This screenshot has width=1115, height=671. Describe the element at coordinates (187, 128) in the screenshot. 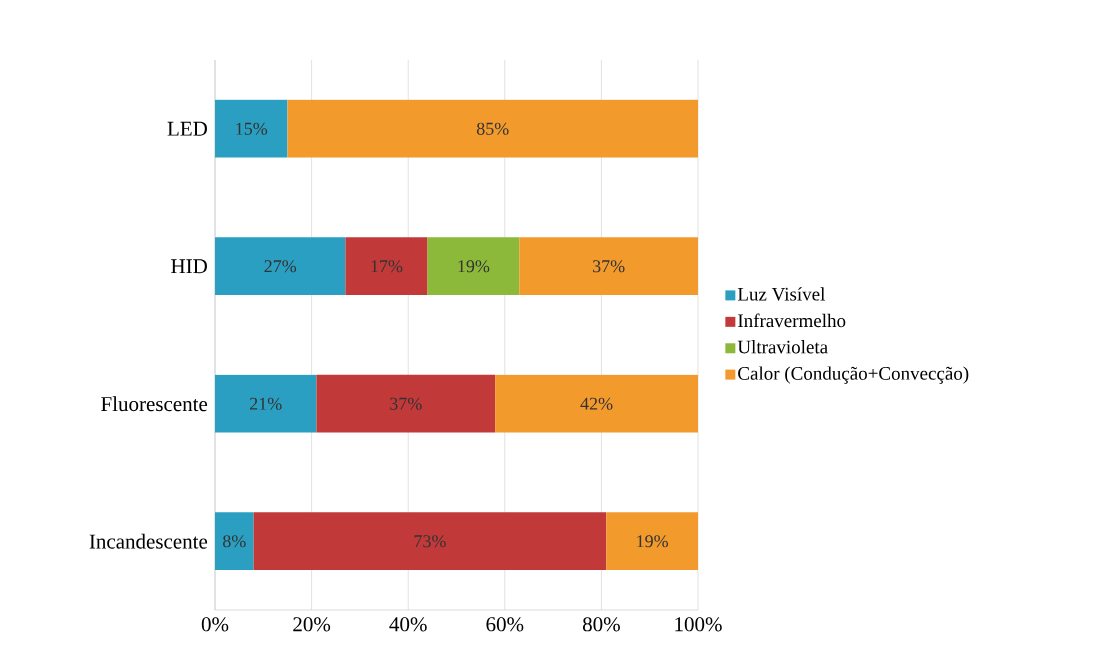

I see `y-tick-label: LED` at that location.